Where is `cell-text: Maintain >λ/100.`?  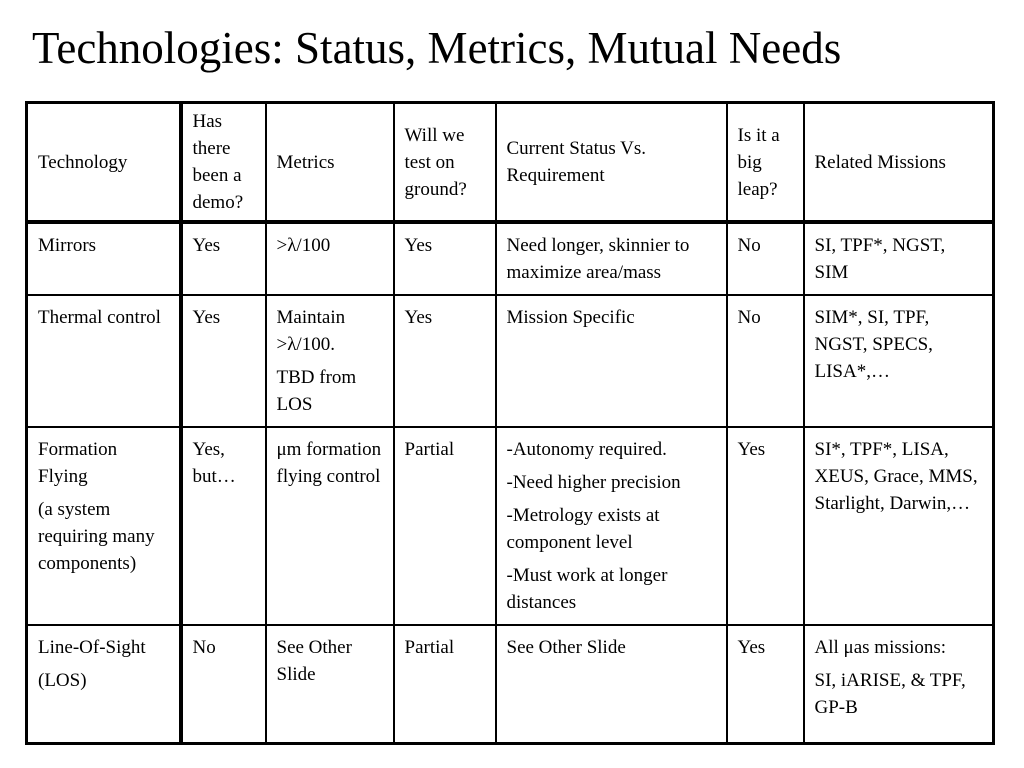 cell-text: Maintain >λ/100. is located at coordinates (311, 331).